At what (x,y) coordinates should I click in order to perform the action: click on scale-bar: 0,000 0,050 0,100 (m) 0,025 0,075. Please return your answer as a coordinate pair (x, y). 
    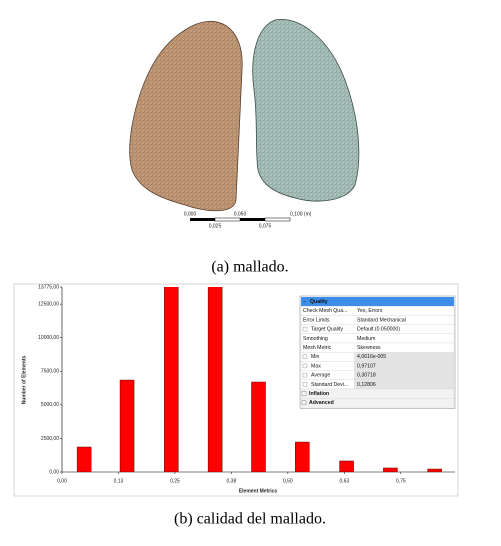
    Looking at the image, I should click on (248, 220).